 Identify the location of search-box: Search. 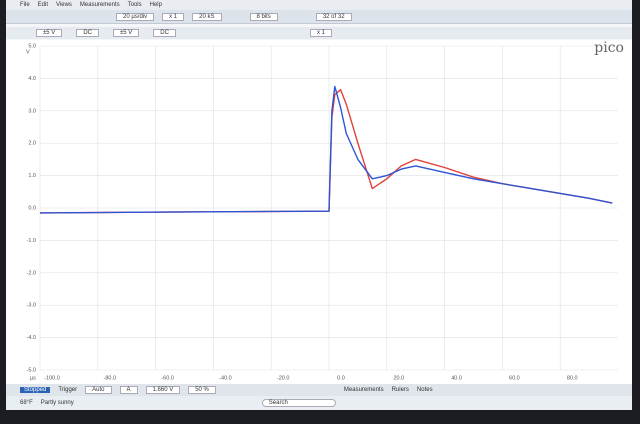
(298, 403).